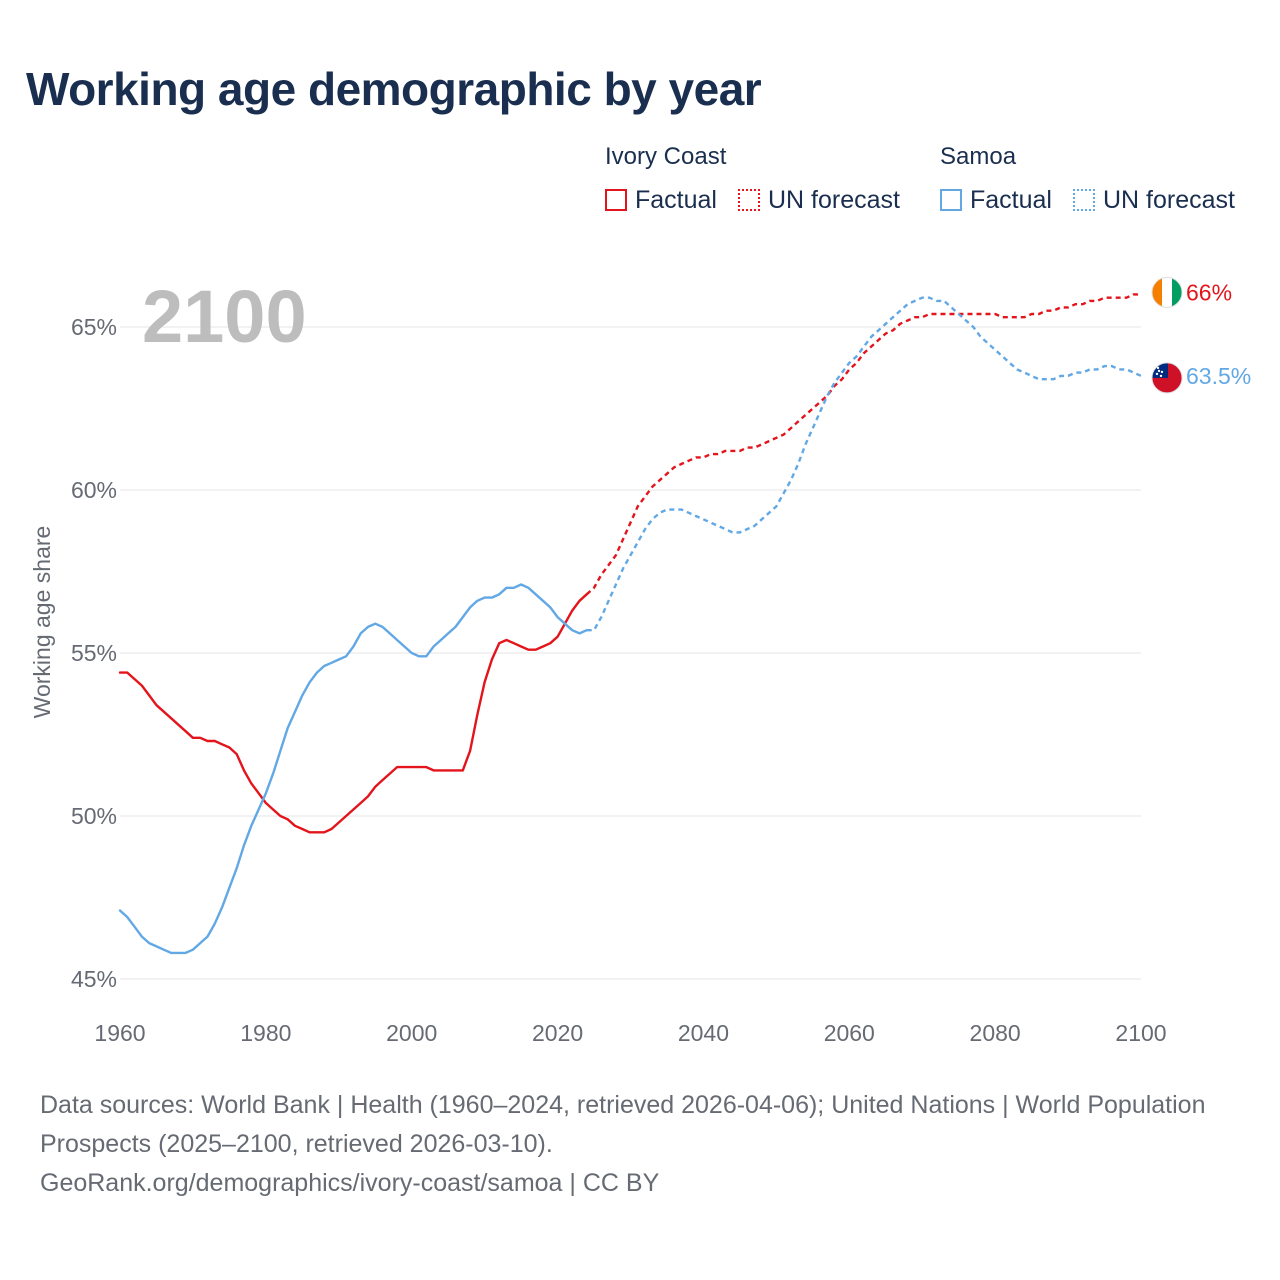 This screenshot has width=1280, height=1280. Describe the element at coordinates (1140, 1033) in the screenshot. I see `x-tick-label: 2100` at that location.